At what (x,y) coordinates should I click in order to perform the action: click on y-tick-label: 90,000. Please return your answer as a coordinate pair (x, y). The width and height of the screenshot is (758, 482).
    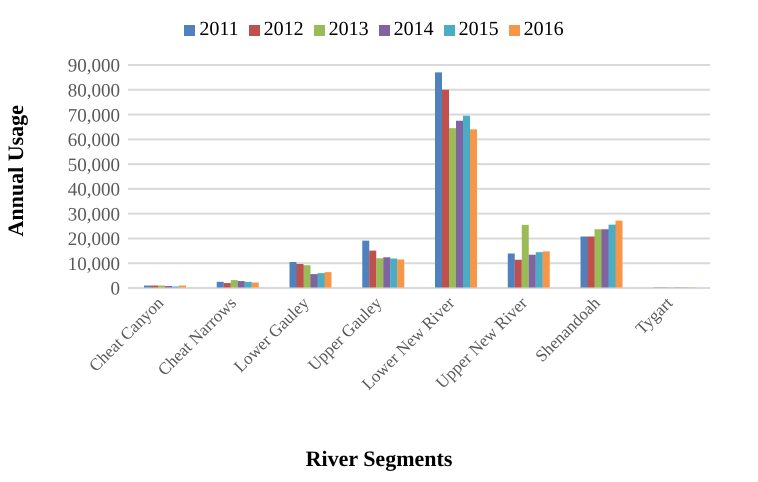
    Looking at the image, I should click on (94, 66).